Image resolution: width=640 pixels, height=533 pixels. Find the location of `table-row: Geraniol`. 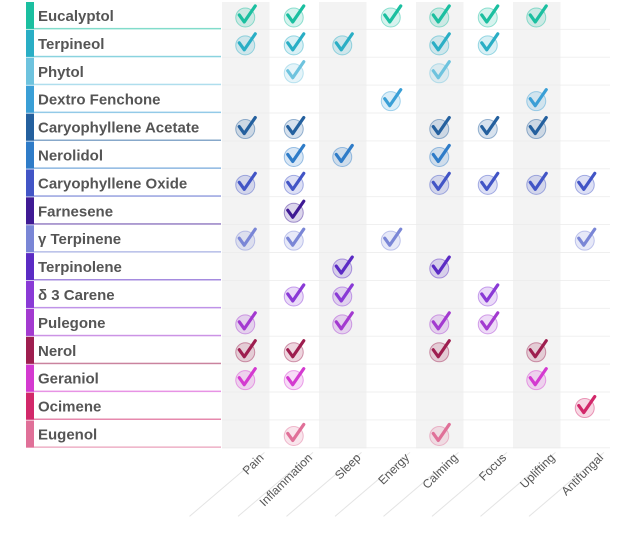

table-row: Geraniol is located at coordinates (318, 378).